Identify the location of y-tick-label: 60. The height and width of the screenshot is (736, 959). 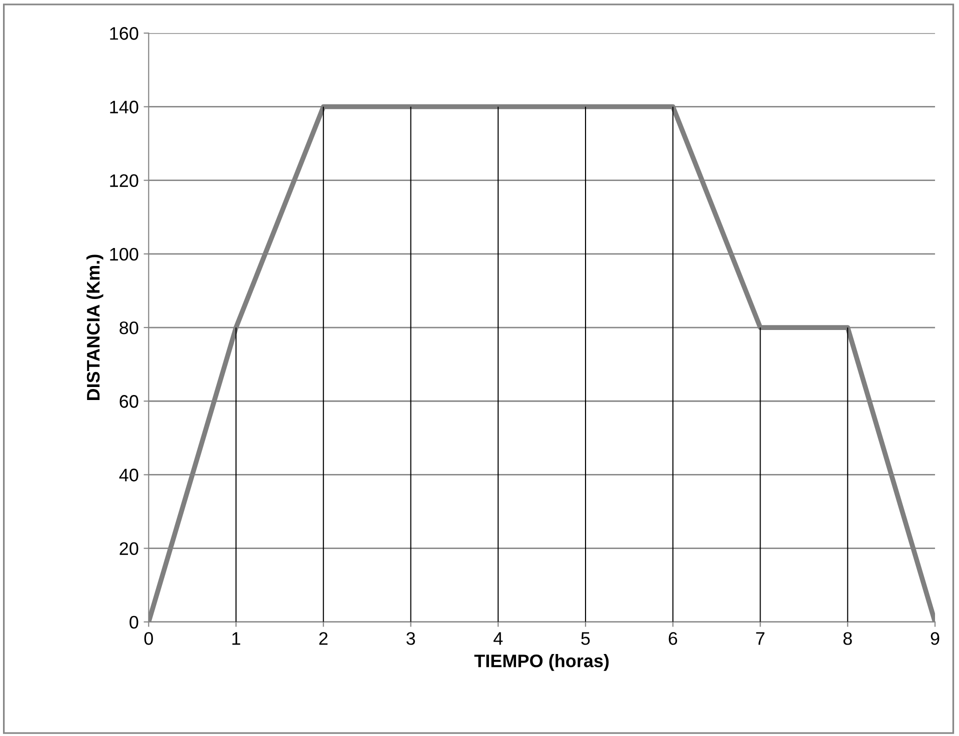
(129, 401).